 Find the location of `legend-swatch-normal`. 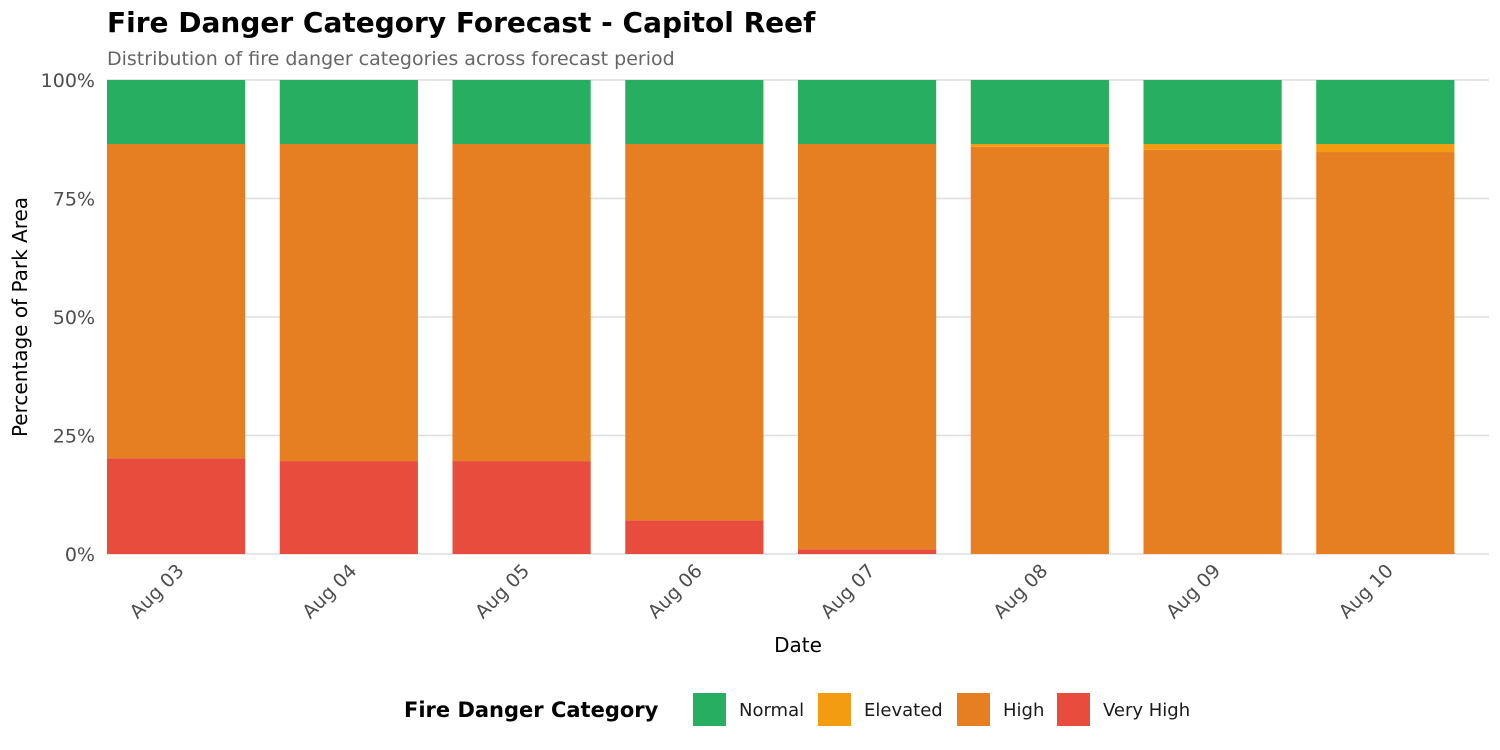

legend-swatch-normal is located at coordinates (709, 709).